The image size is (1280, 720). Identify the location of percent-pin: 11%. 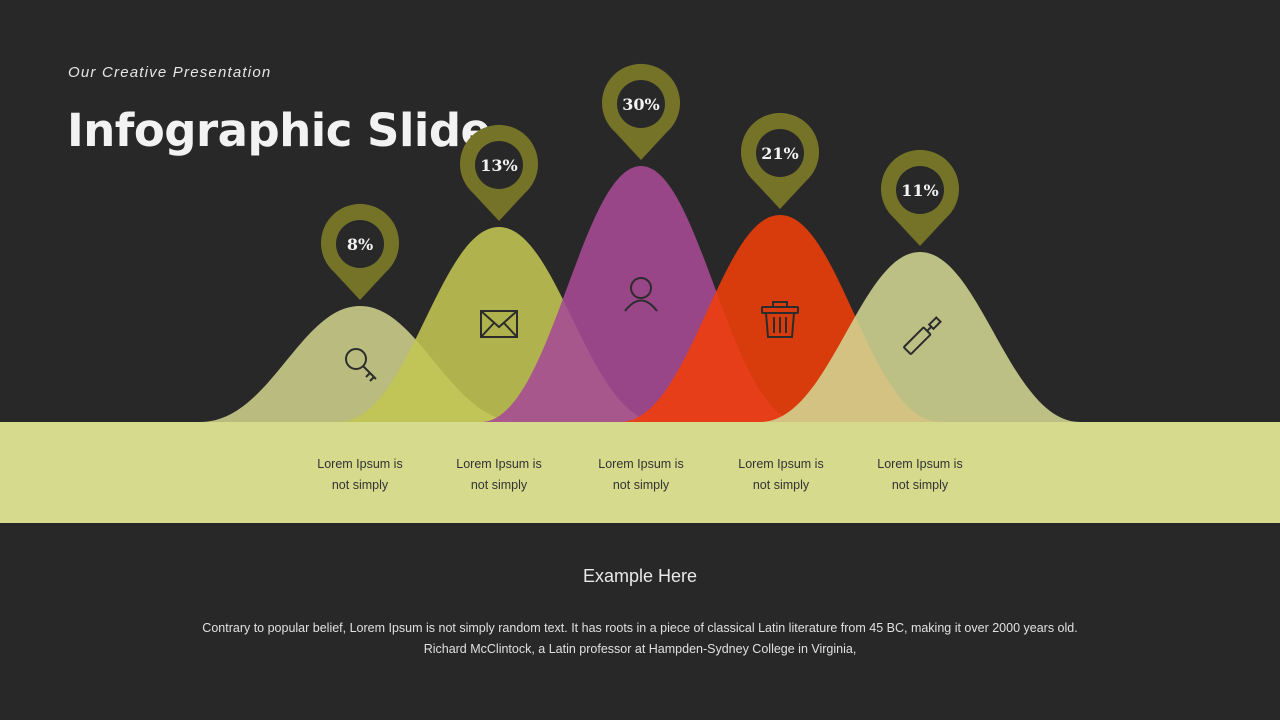
(920, 197).